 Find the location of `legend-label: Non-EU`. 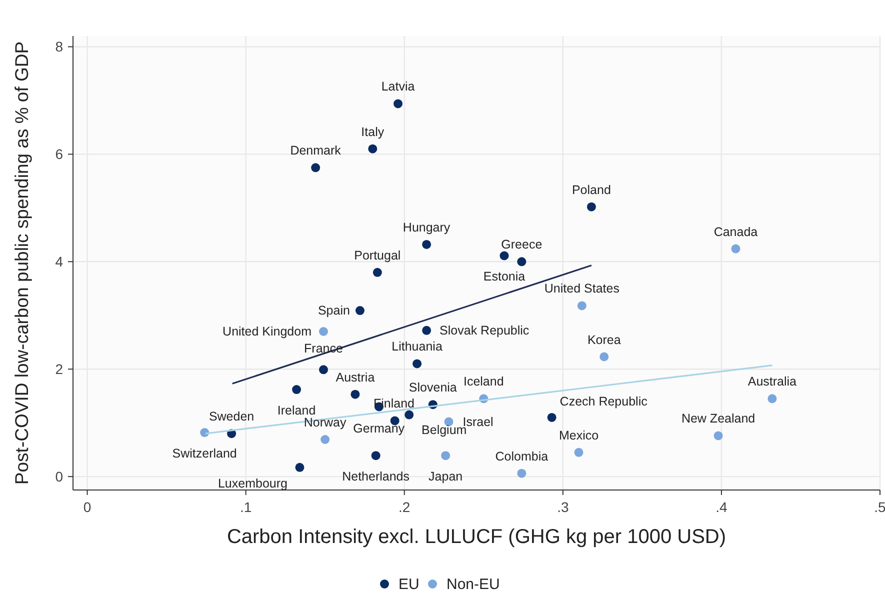

legend-label: Non-EU is located at coordinates (473, 584).